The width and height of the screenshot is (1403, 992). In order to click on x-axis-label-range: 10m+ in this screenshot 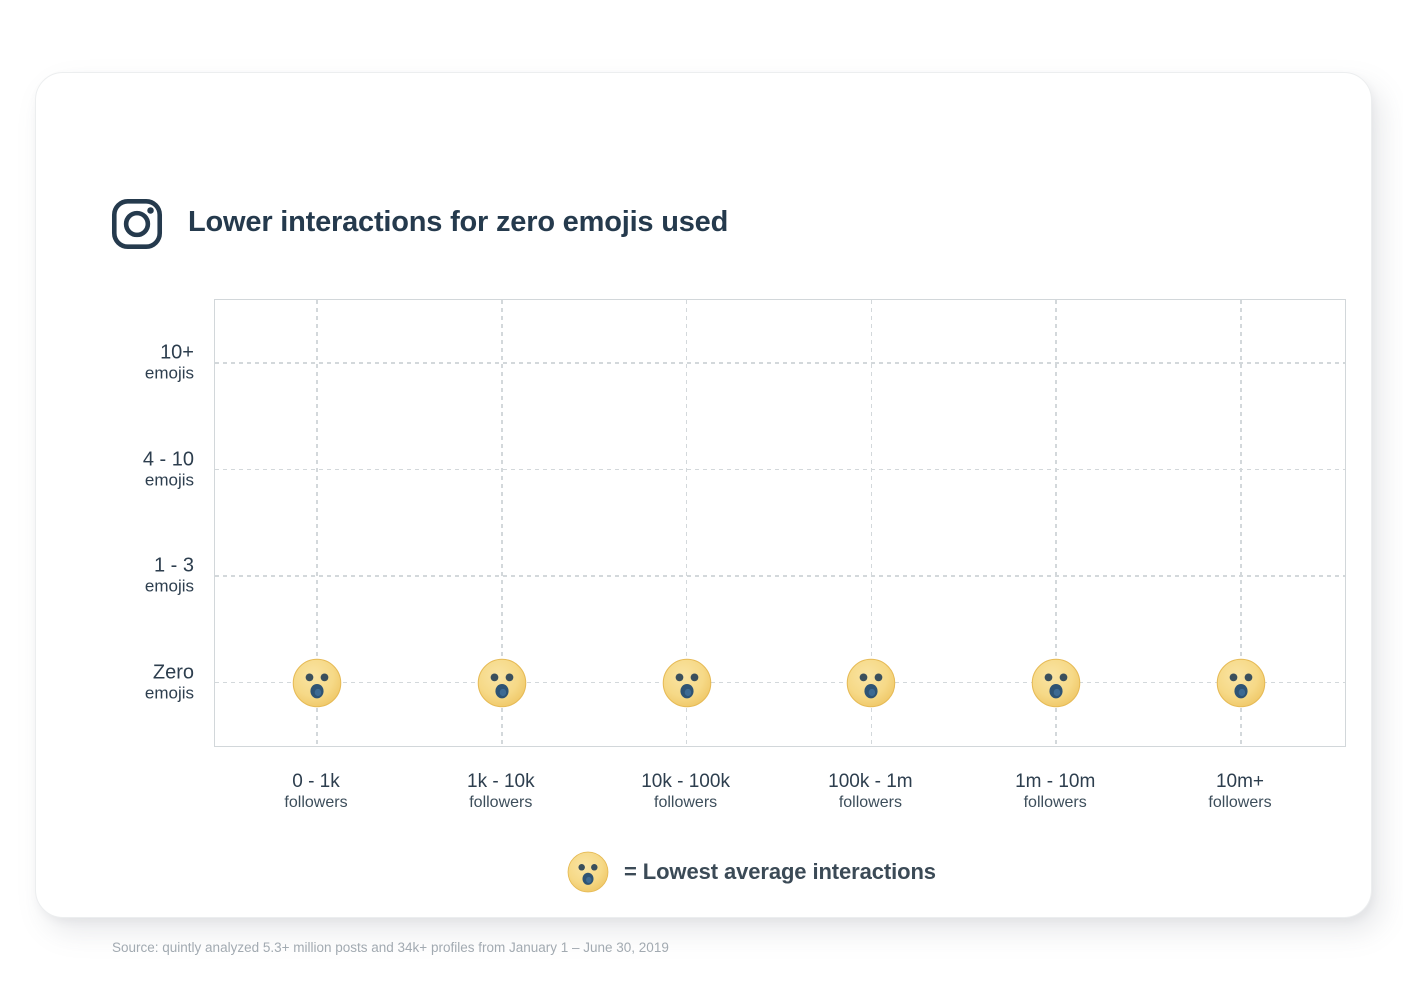, I will do `click(1240, 781)`.